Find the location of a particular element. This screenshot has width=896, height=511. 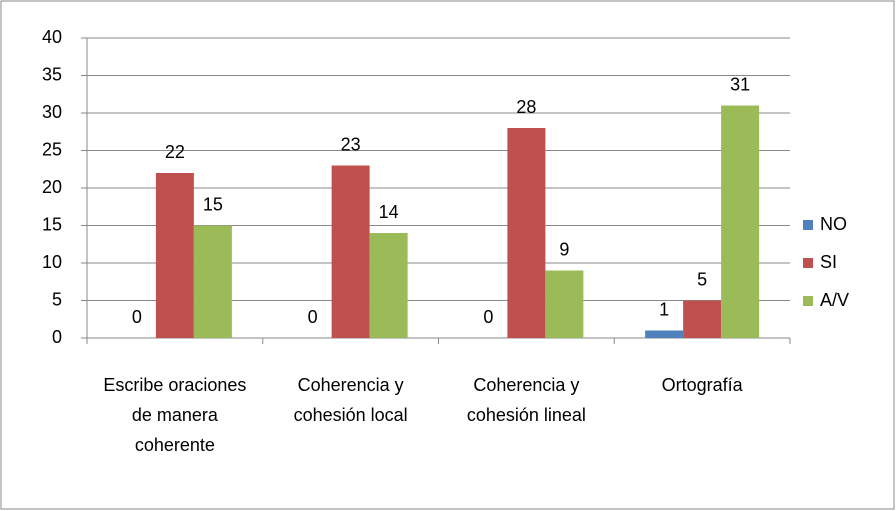

x-tick-label: Ortografía is located at coordinates (702, 385).